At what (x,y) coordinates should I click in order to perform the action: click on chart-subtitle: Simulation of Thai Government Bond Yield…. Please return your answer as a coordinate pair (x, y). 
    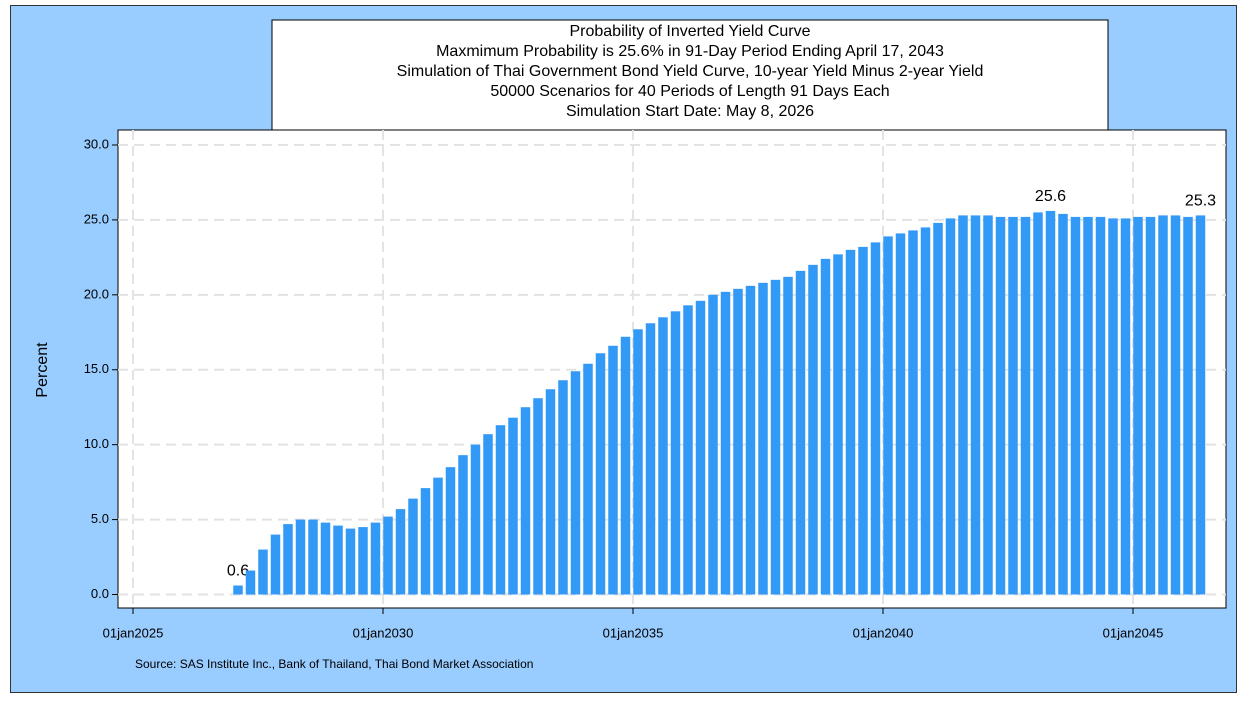
    Looking at the image, I should click on (690, 71).